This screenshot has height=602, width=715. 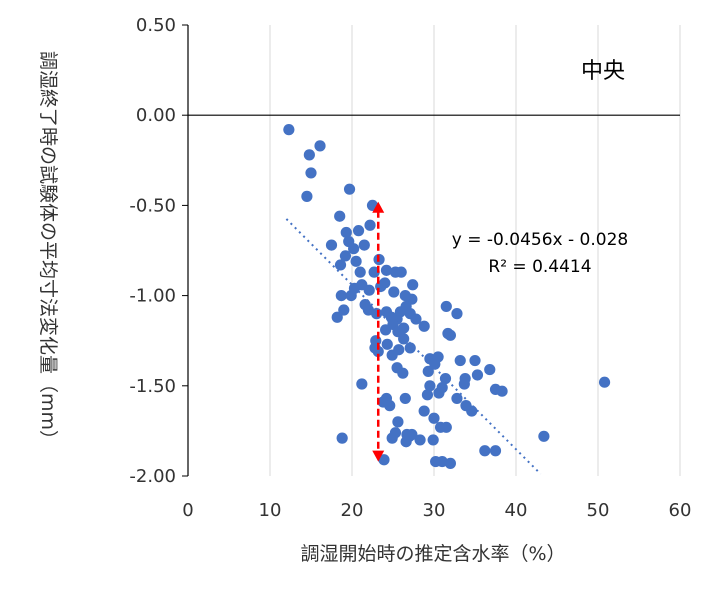 I want to click on y-tick-label: -1.50, so click(x=152, y=386).